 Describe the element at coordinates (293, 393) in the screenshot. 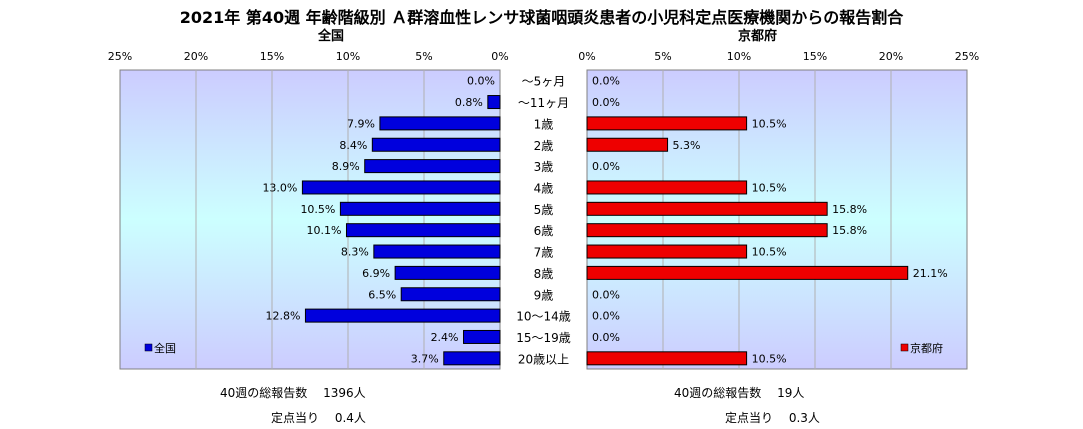

I see `left-total-reports: 40週の総報告数 1396人` at that location.